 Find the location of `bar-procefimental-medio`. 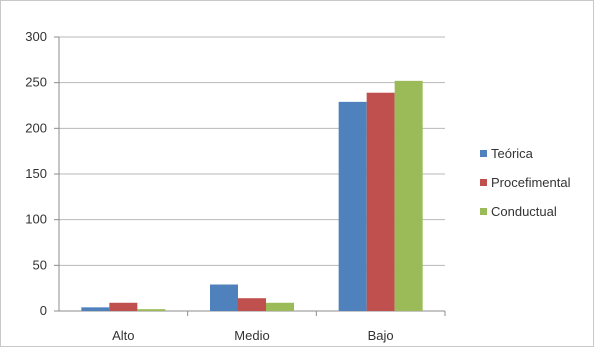

bar-procefimental-medio is located at coordinates (252, 304).